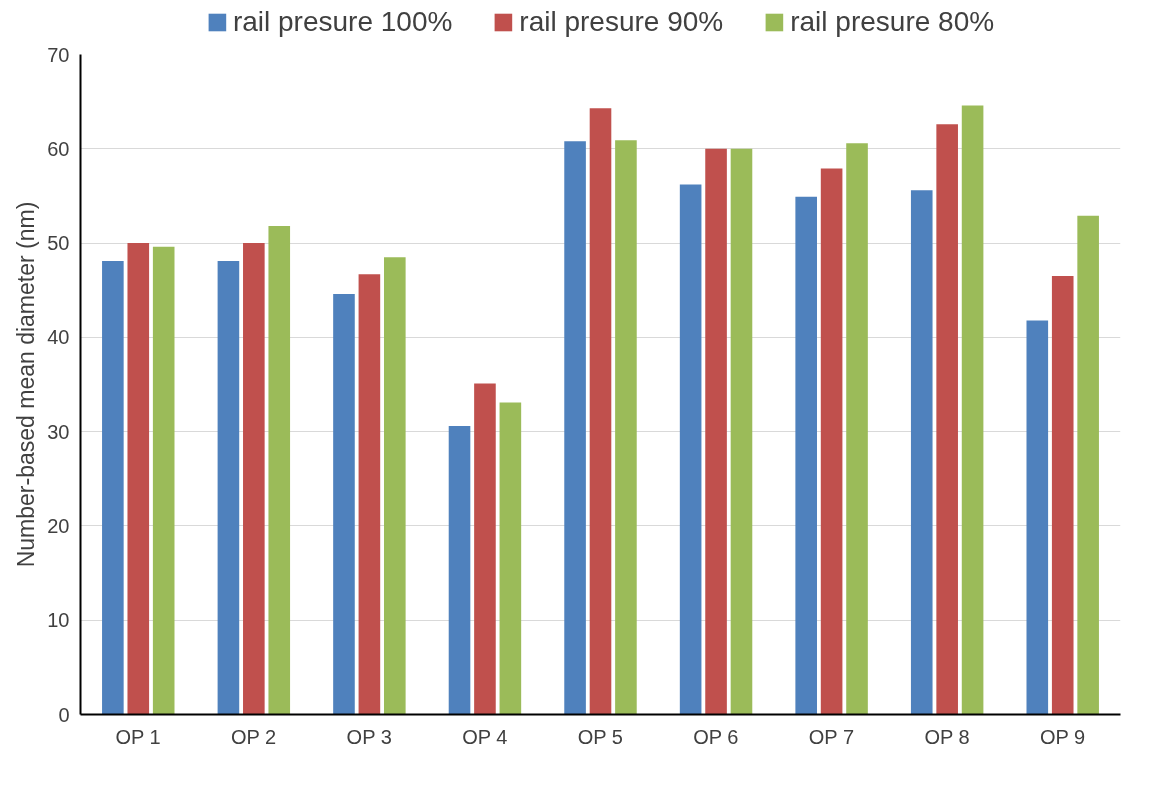  Describe the element at coordinates (64, 714) in the screenshot. I see `y-tick-label: 0` at that location.